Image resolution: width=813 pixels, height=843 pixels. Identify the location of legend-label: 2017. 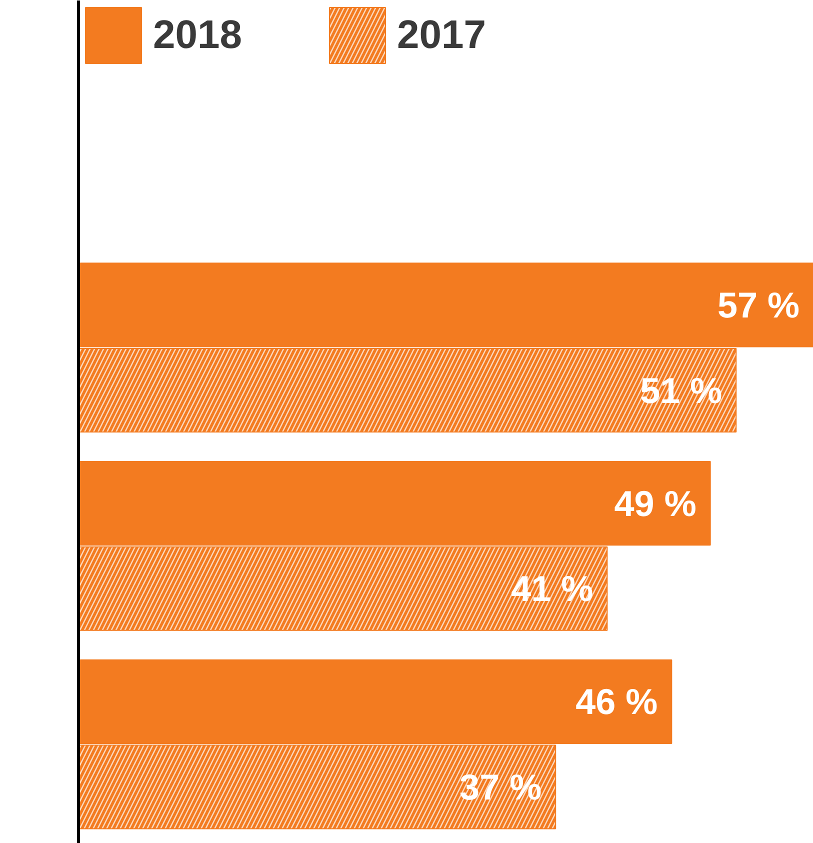
(441, 35).